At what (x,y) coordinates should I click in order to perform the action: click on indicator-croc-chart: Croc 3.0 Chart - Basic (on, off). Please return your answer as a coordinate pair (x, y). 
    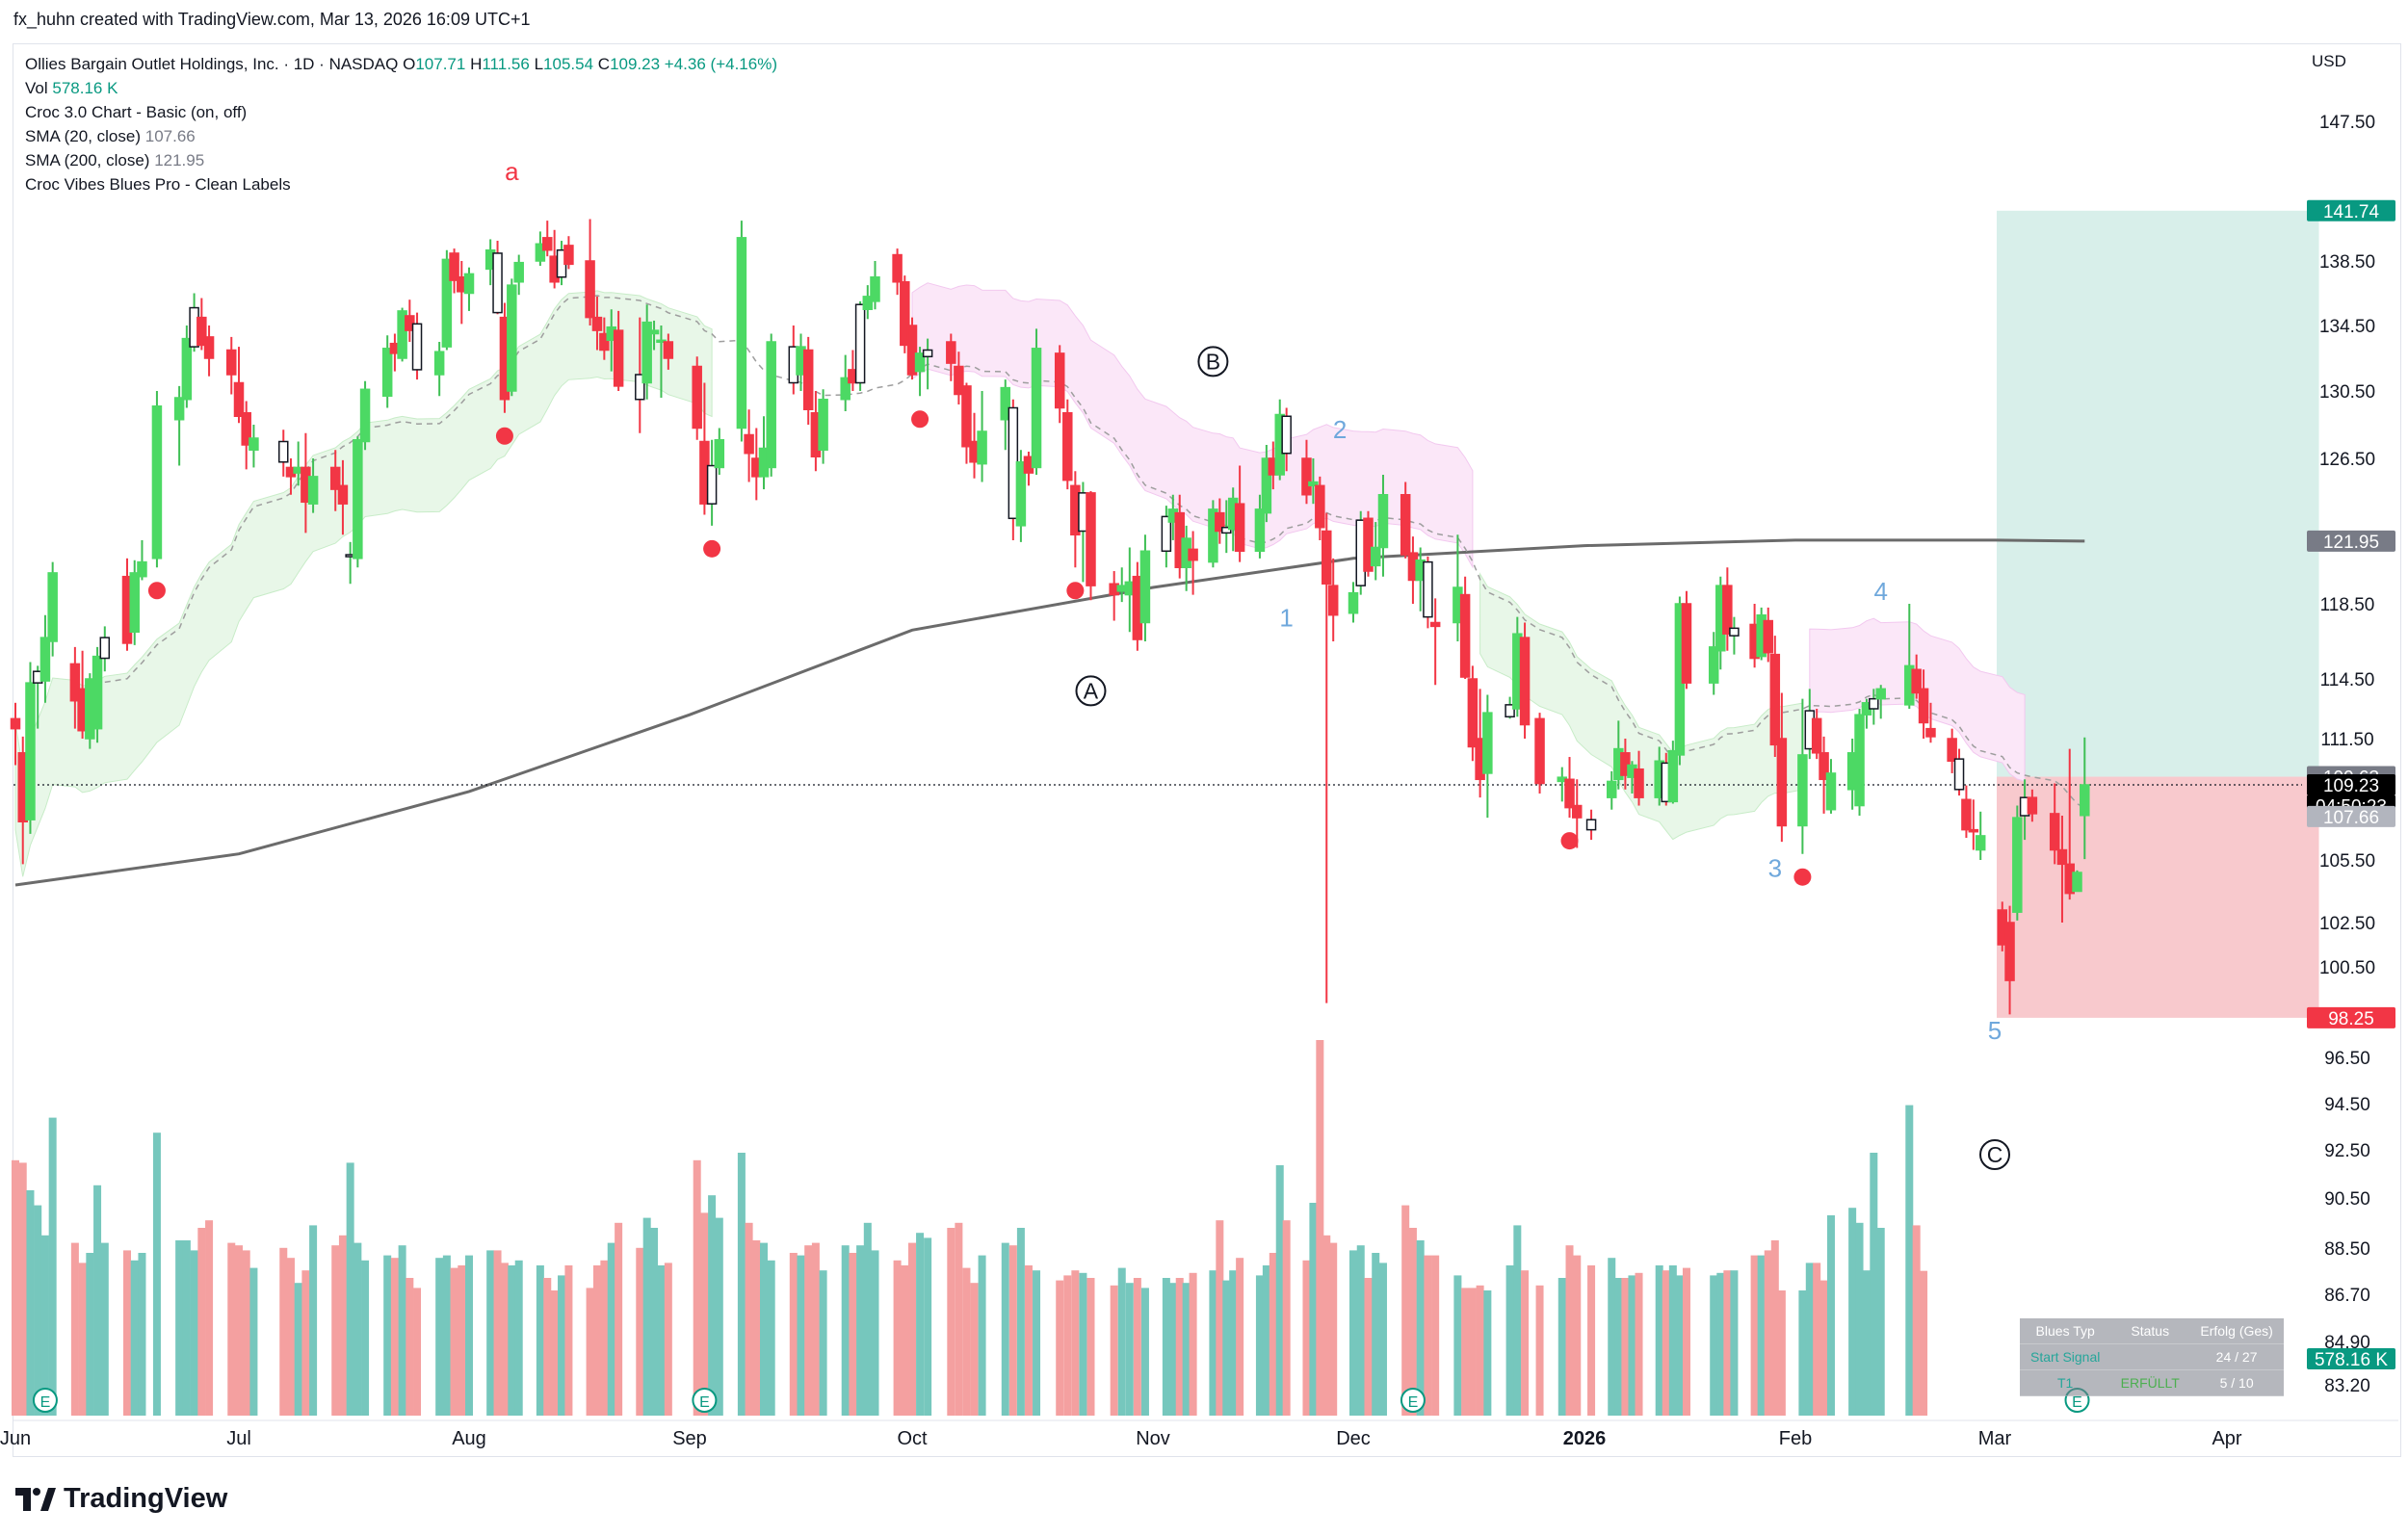
    Looking at the image, I should click on (136, 112).